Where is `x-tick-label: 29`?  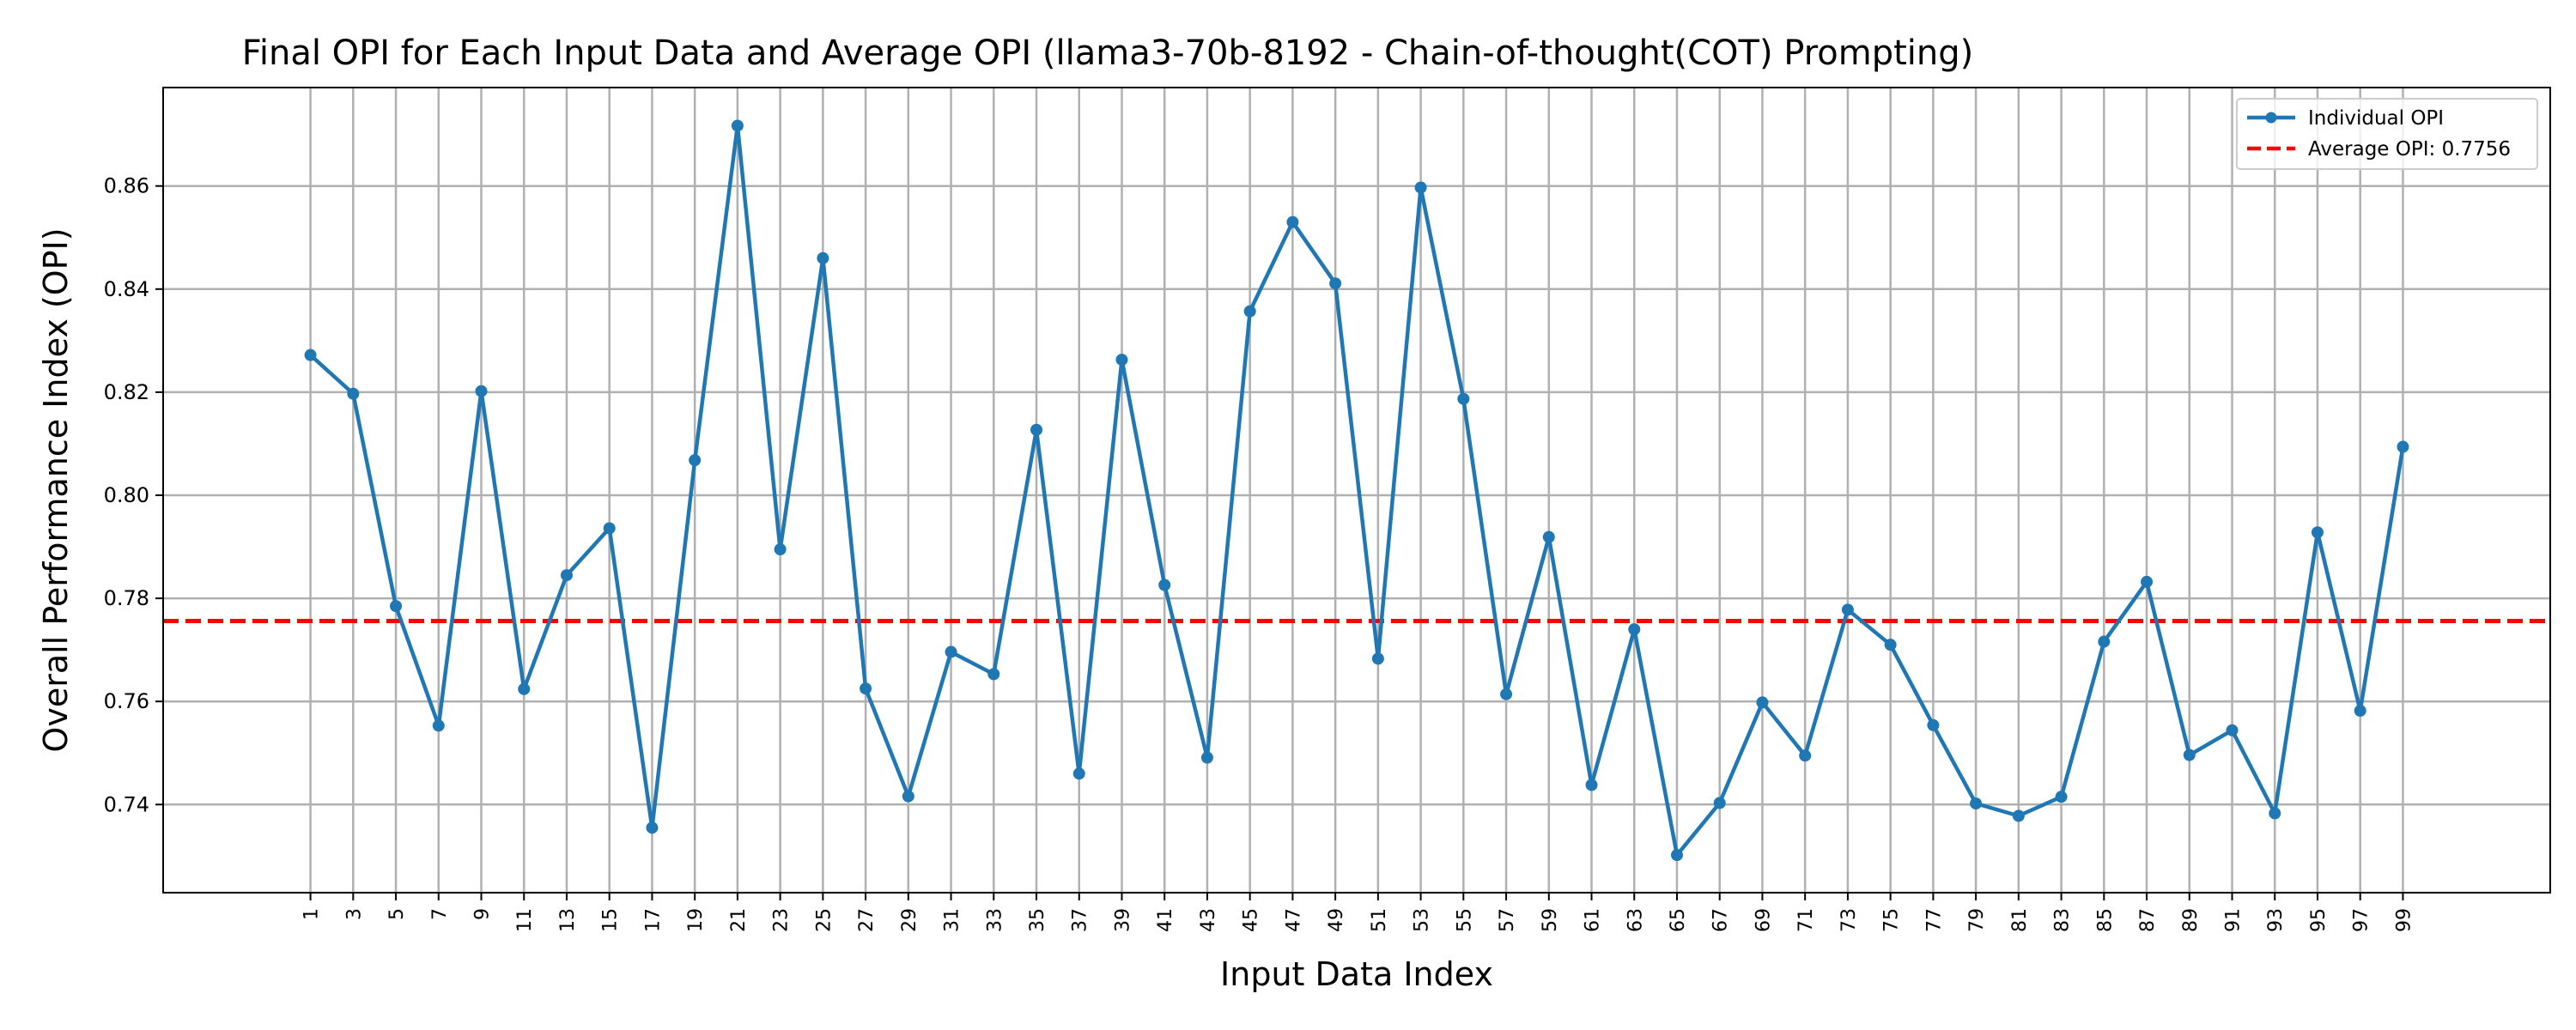 x-tick-label: 29 is located at coordinates (910, 920).